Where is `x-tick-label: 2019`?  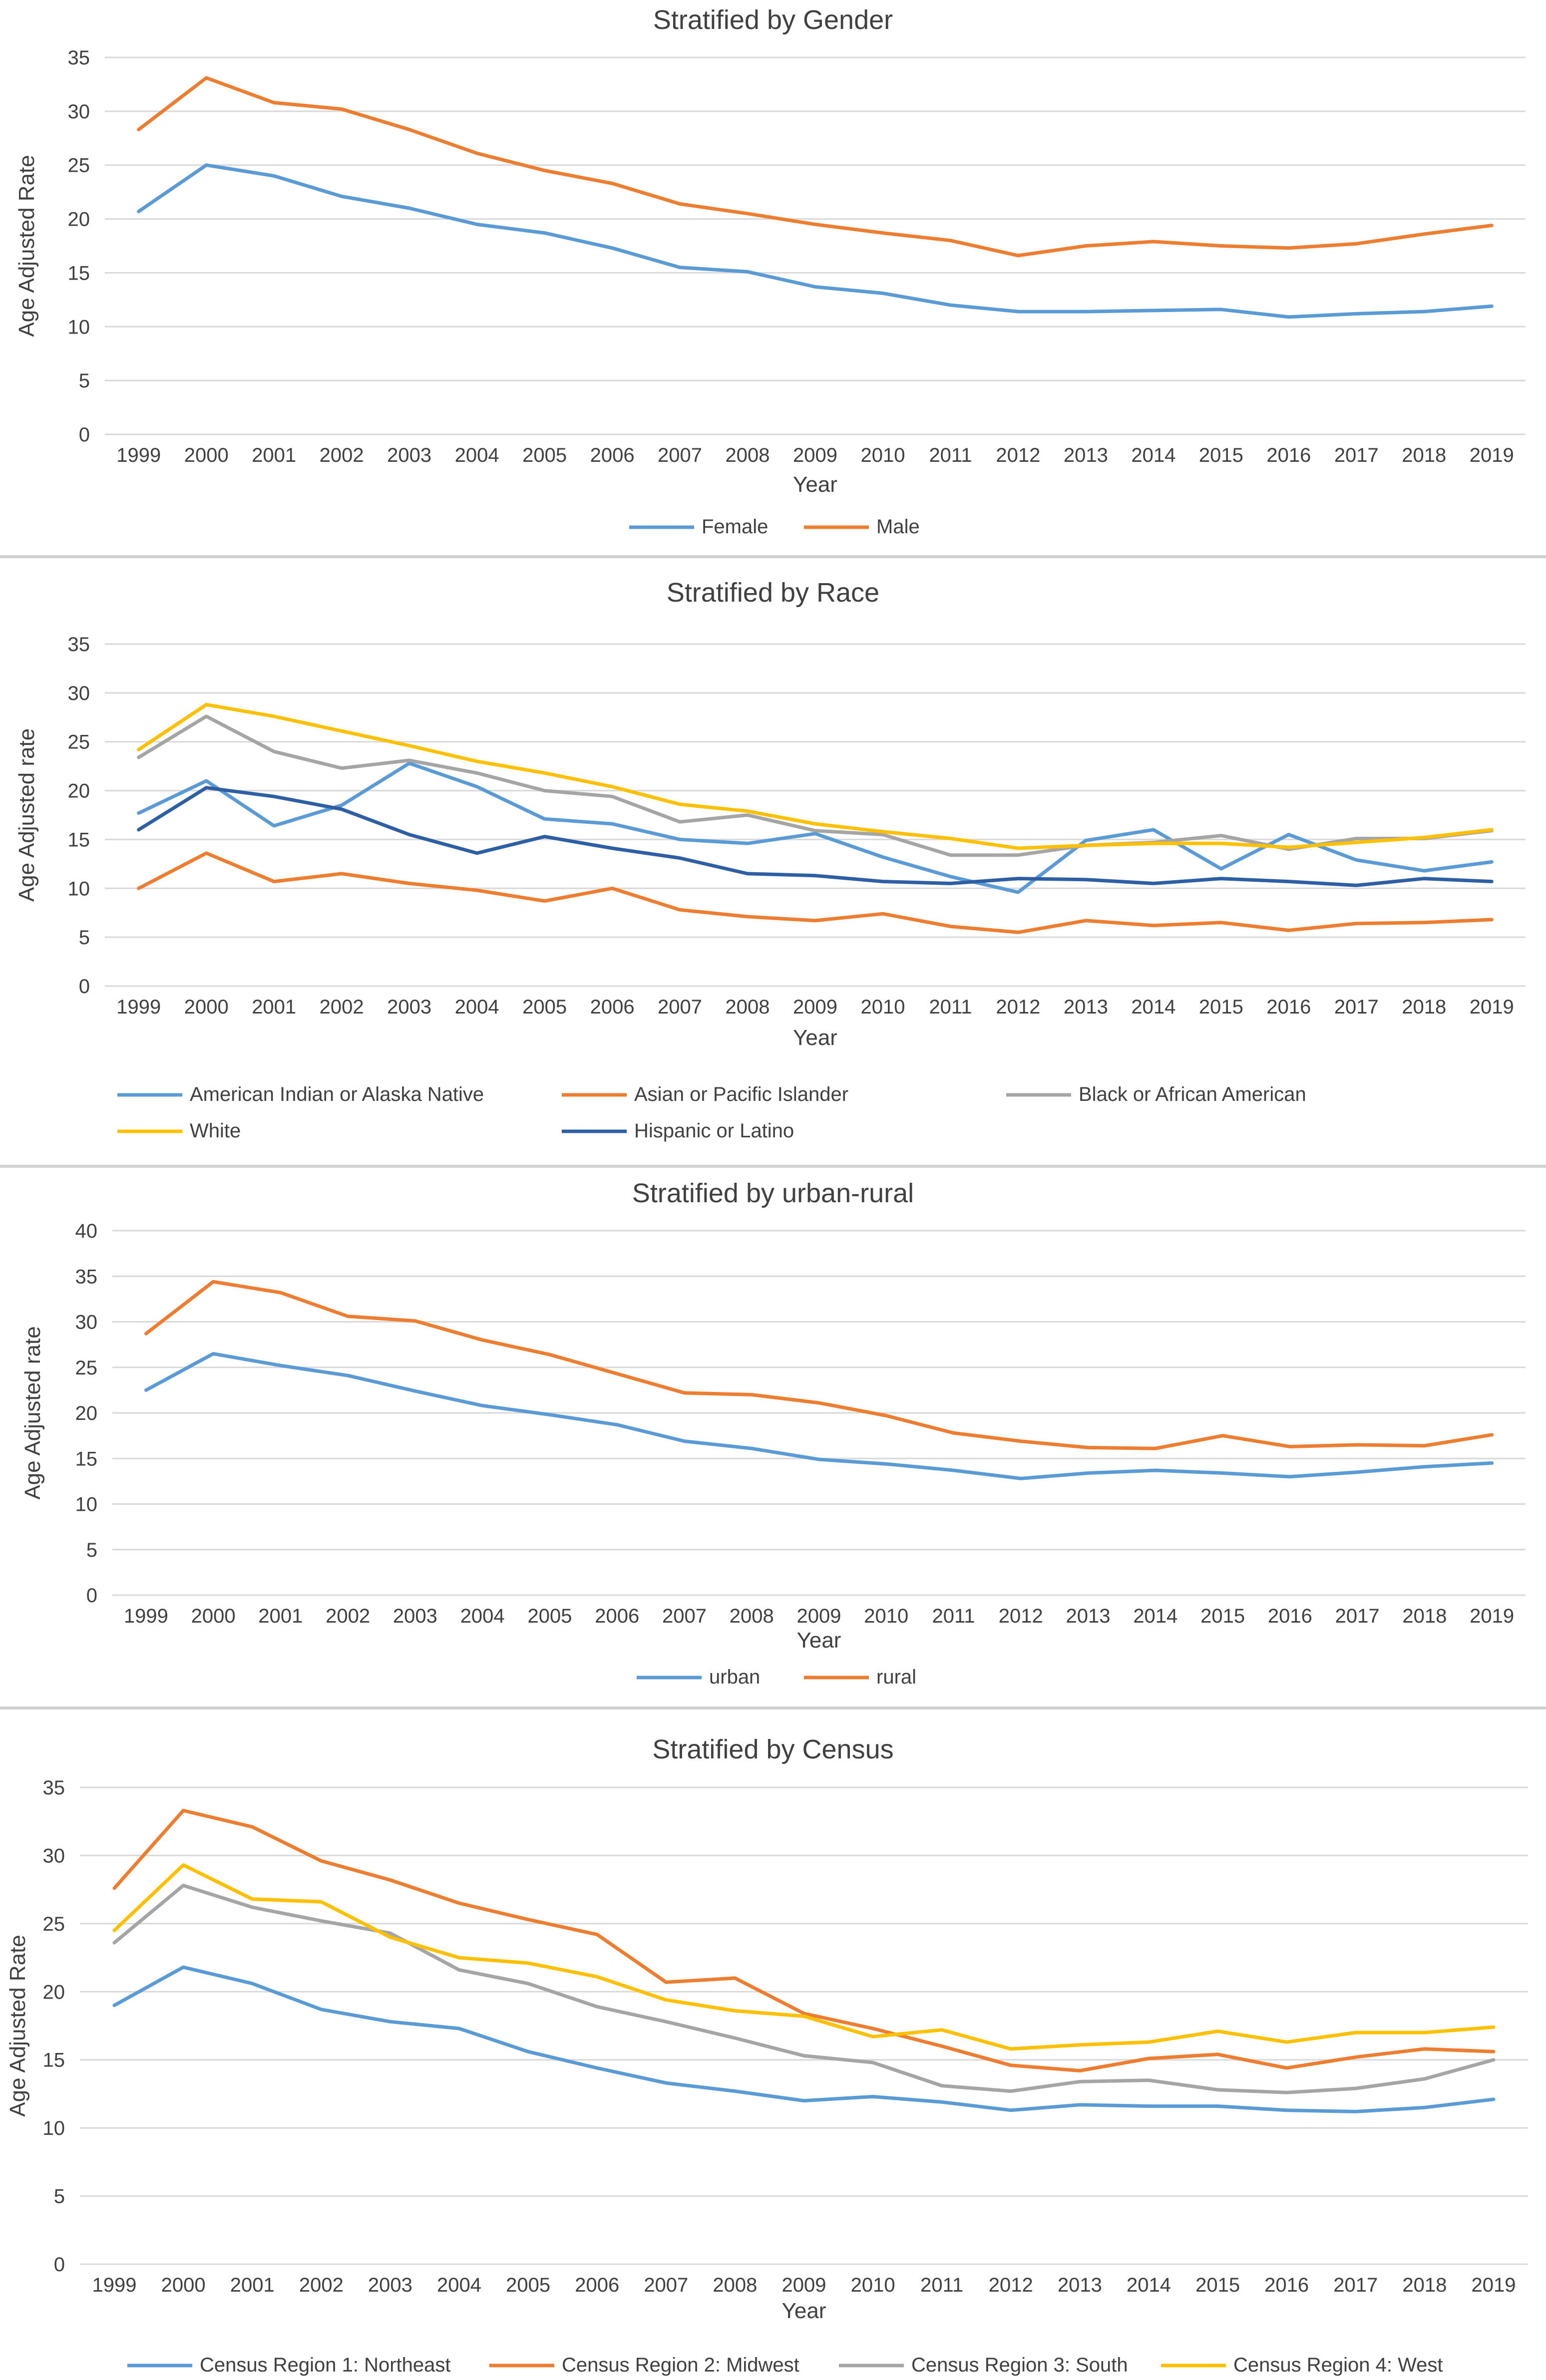 x-tick-label: 2019 is located at coordinates (1492, 1007).